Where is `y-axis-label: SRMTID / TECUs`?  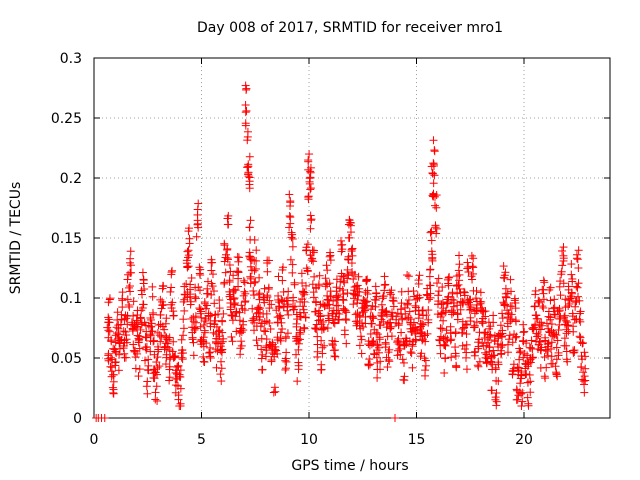 y-axis-label: SRMTID / TECUs is located at coordinates (16, 238).